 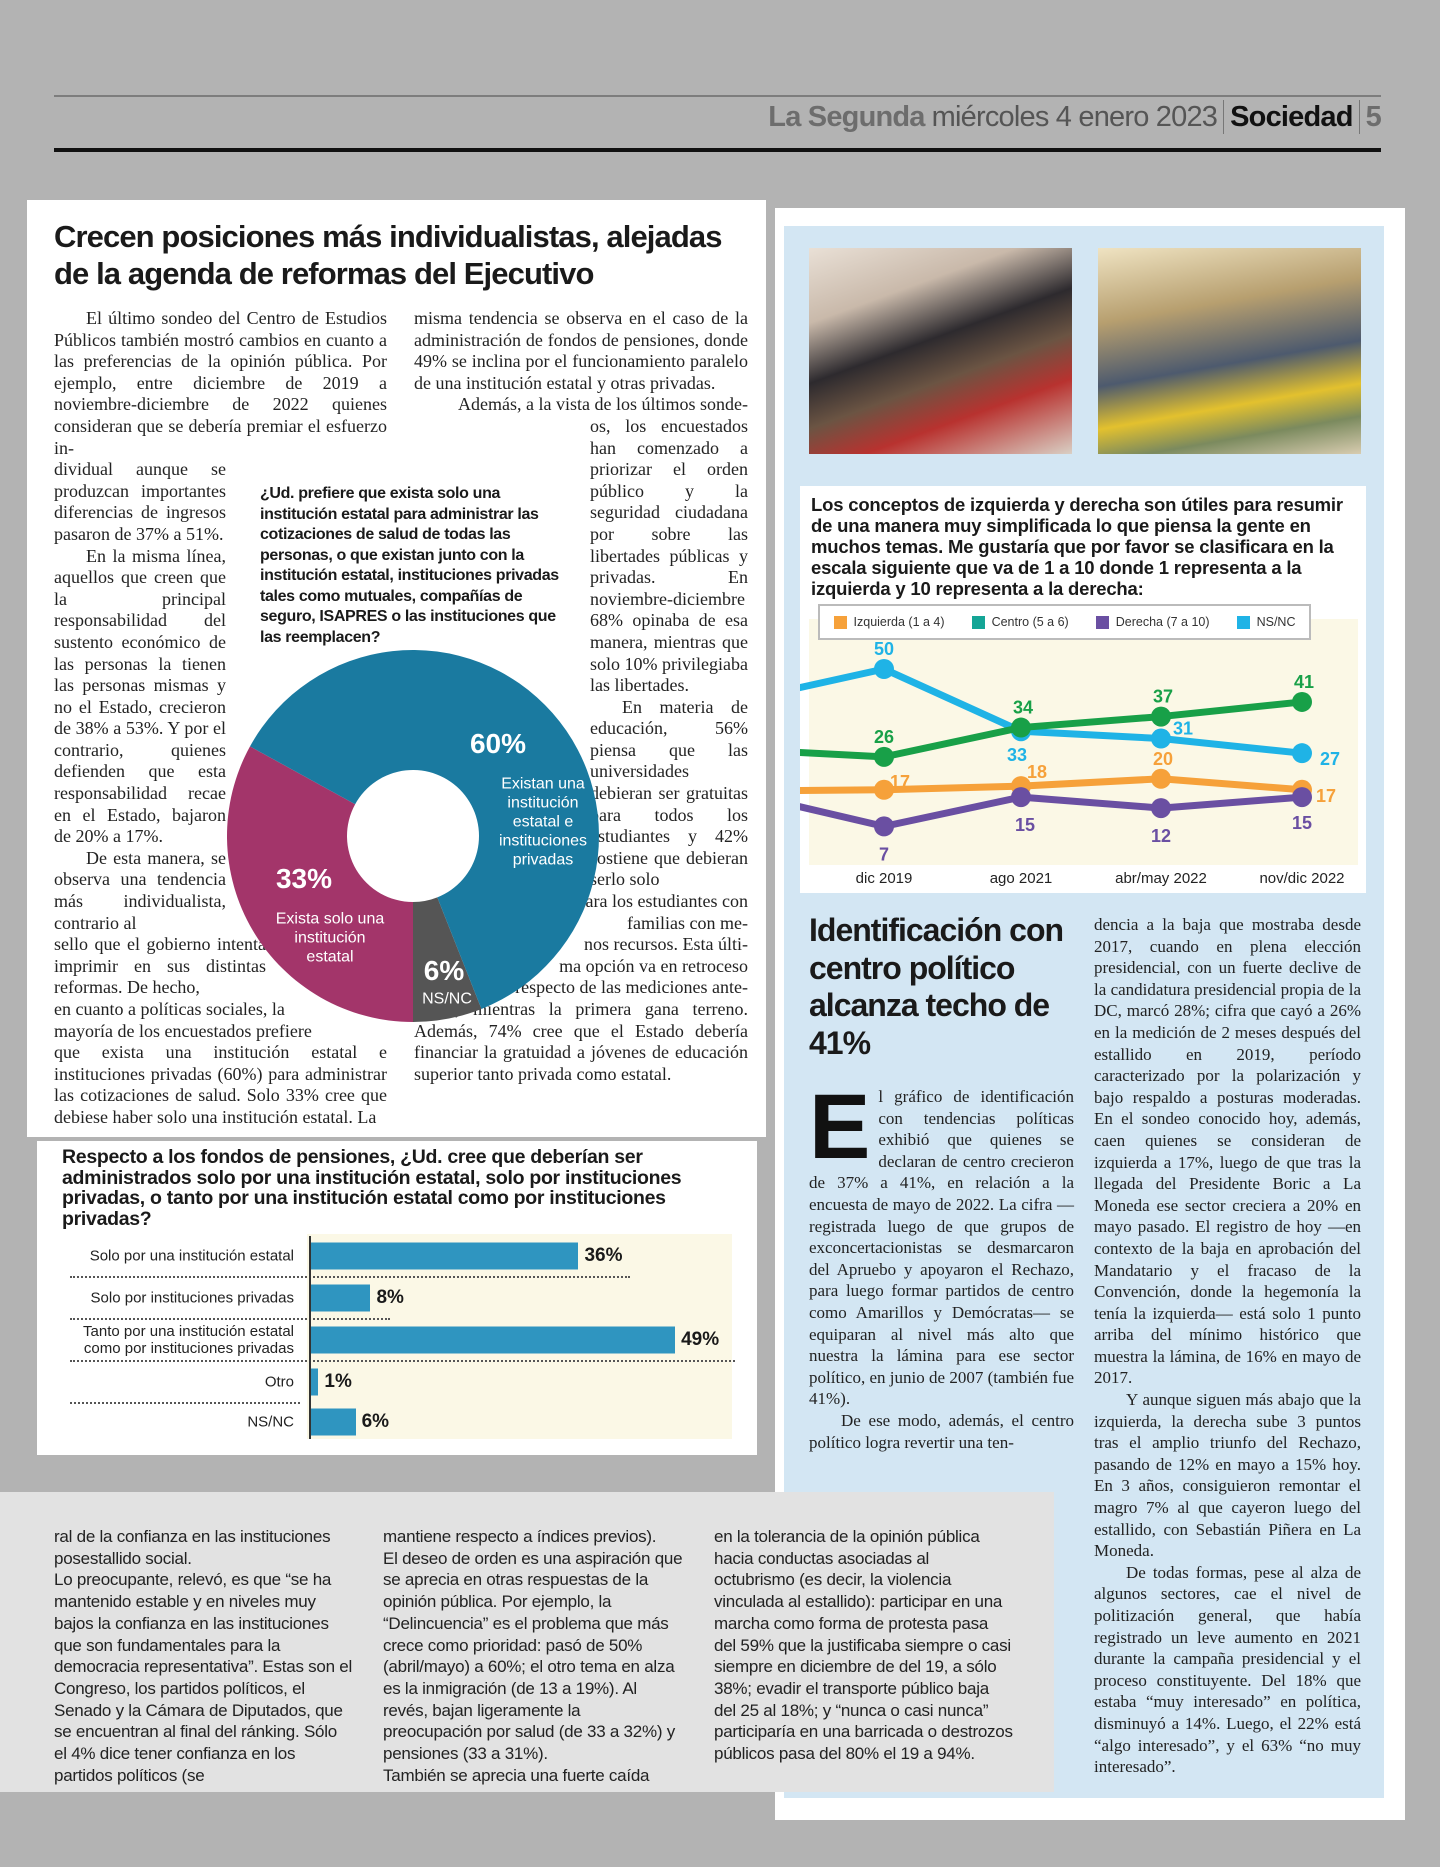 I want to click on paragraph: También se aprecia una fuerte caída, so click(x=516, y=1775).